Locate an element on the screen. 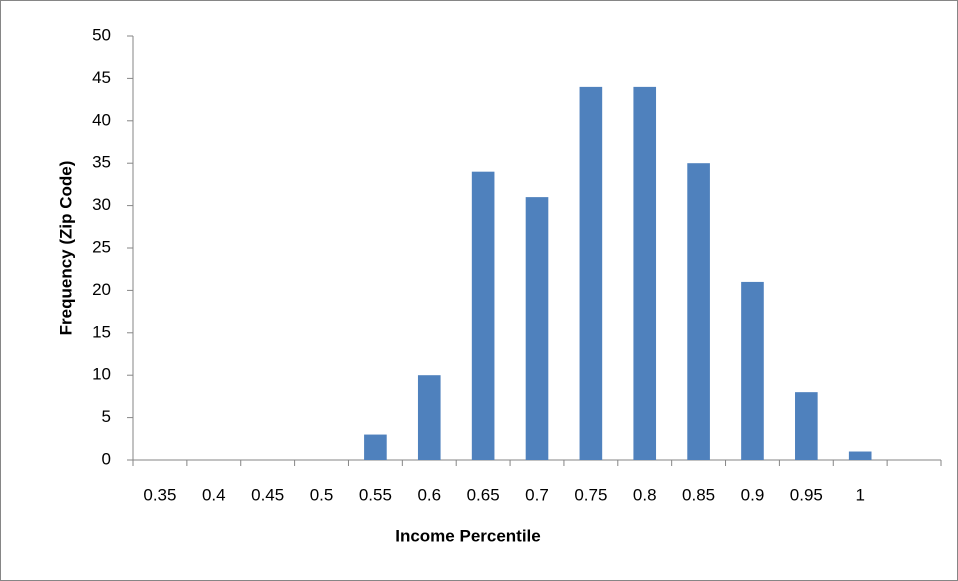 This screenshot has width=958, height=581. x-tick-label: 0.55 is located at coordinates (375, 494).